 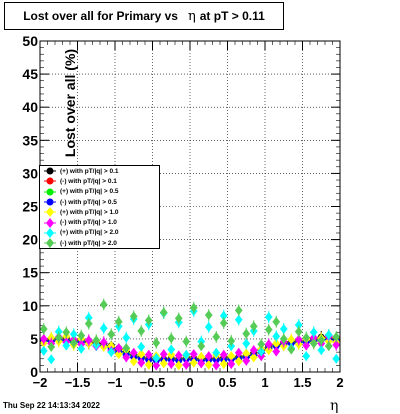 I want to click on title-eta-symbol: η, so click(x=191, y=16).